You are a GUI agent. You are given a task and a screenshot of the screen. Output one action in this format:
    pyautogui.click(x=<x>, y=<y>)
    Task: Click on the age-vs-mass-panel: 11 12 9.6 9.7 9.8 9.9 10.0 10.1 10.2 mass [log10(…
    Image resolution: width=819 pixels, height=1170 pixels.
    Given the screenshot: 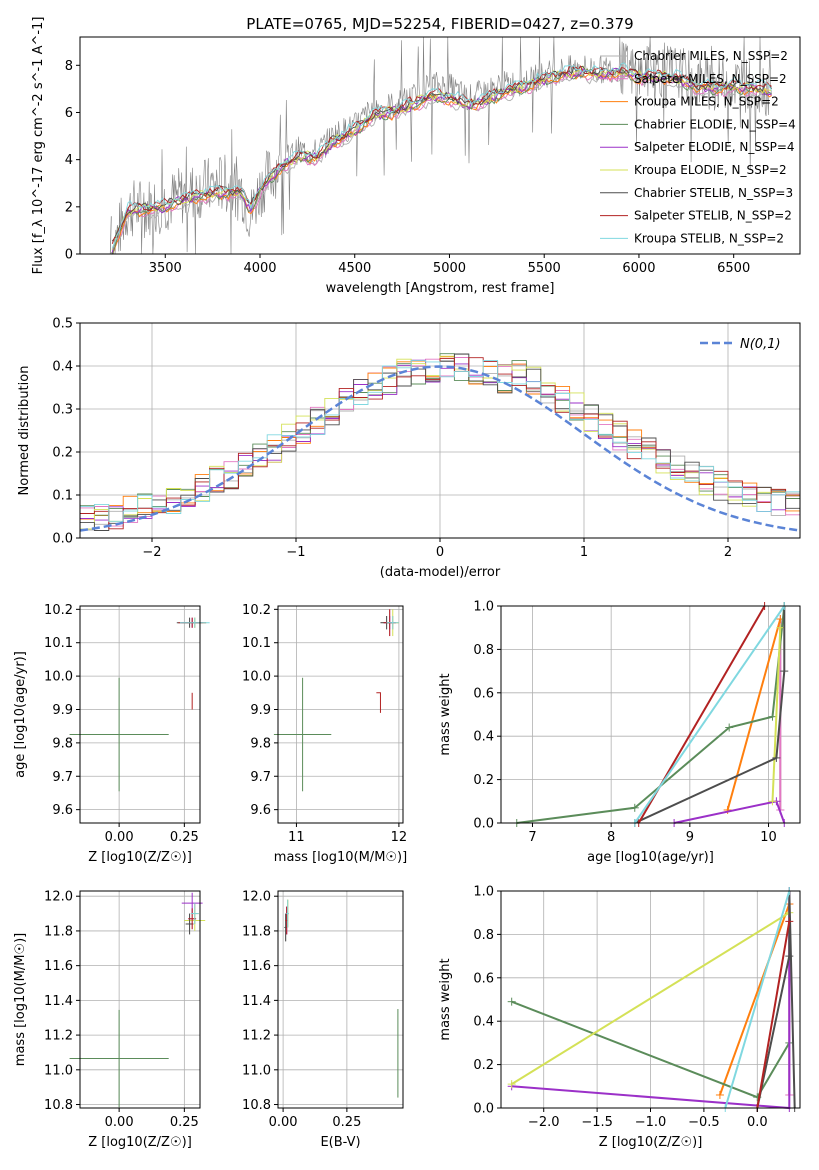 What is the action you would take?
    pyautogui.click(x=324, y=734)
    